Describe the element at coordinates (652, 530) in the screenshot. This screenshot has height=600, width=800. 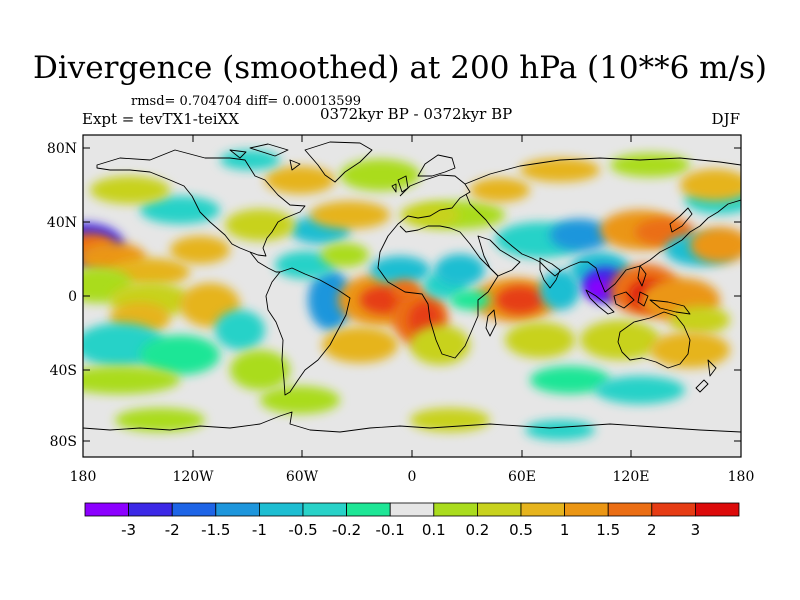
I see `colorbar-label: 2` at that location.